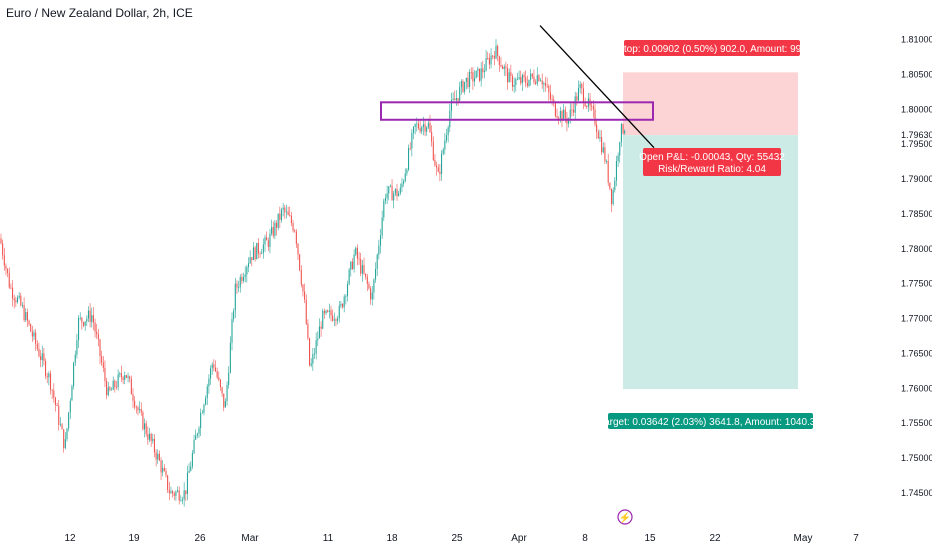  I want to click on date-tick-label: 8, so click(585, 538).